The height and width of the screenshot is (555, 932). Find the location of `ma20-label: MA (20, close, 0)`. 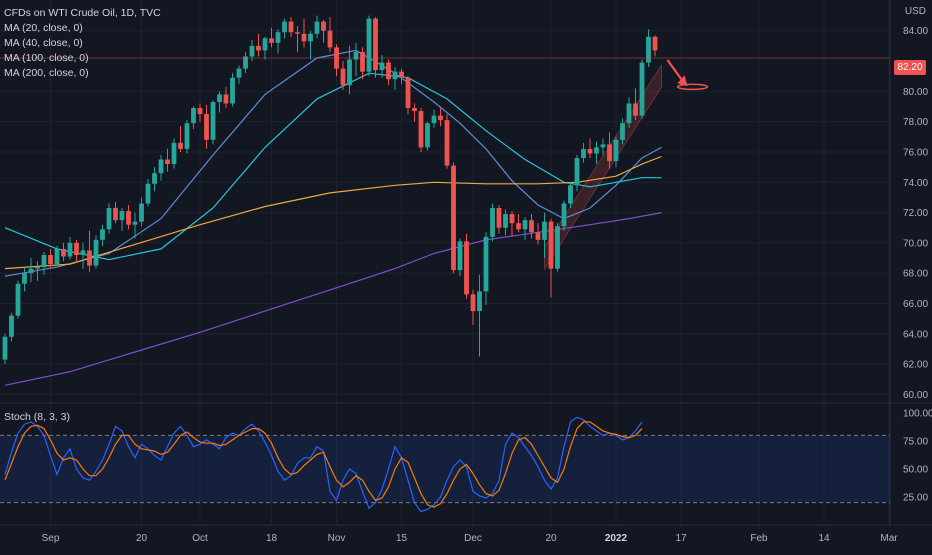

ma20-label: MA (20, close, 0) is located at coordinates (43, 28).